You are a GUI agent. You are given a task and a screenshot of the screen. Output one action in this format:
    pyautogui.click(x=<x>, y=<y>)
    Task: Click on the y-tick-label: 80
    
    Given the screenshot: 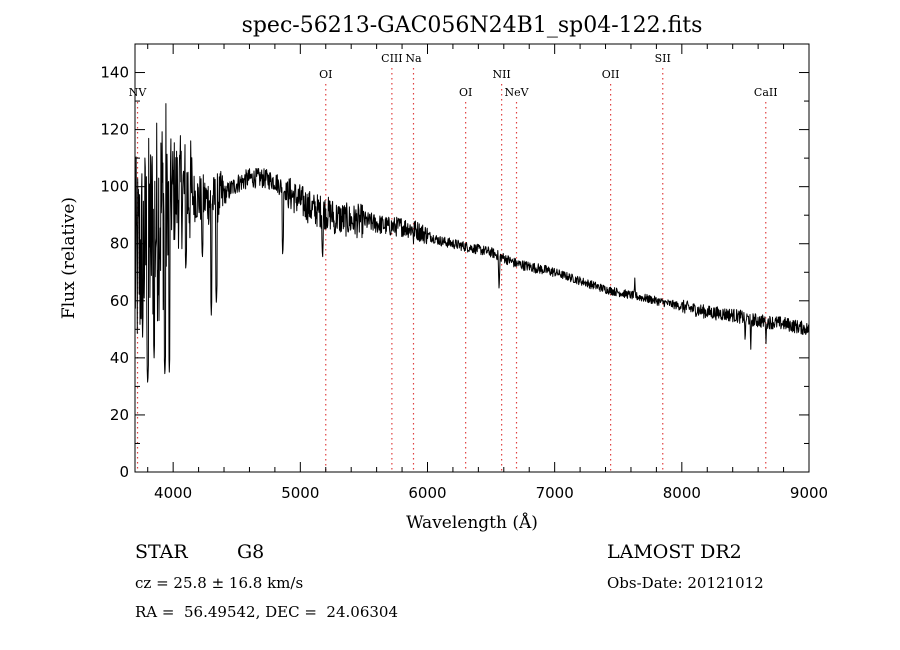 What is the action you would take?
    pyautogui.click(x=119, y=244)
    